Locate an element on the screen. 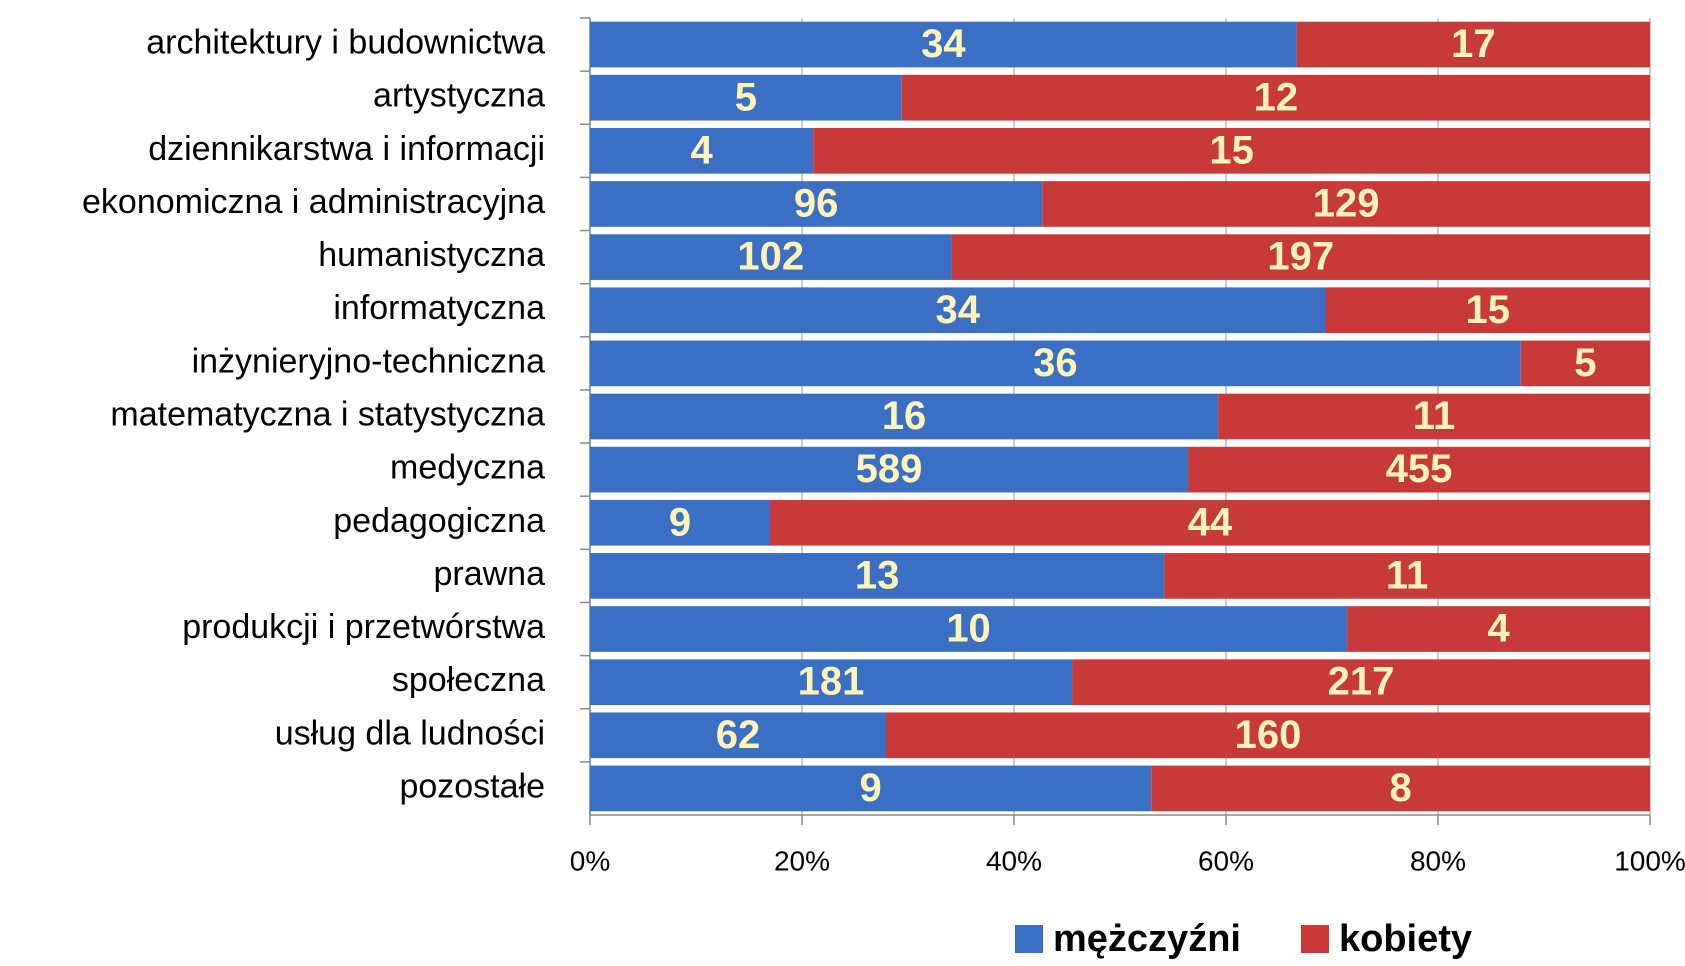 This screenshot has width=1685, height=966. x-tick-label: 60% is located at coordinates (1226, 860).